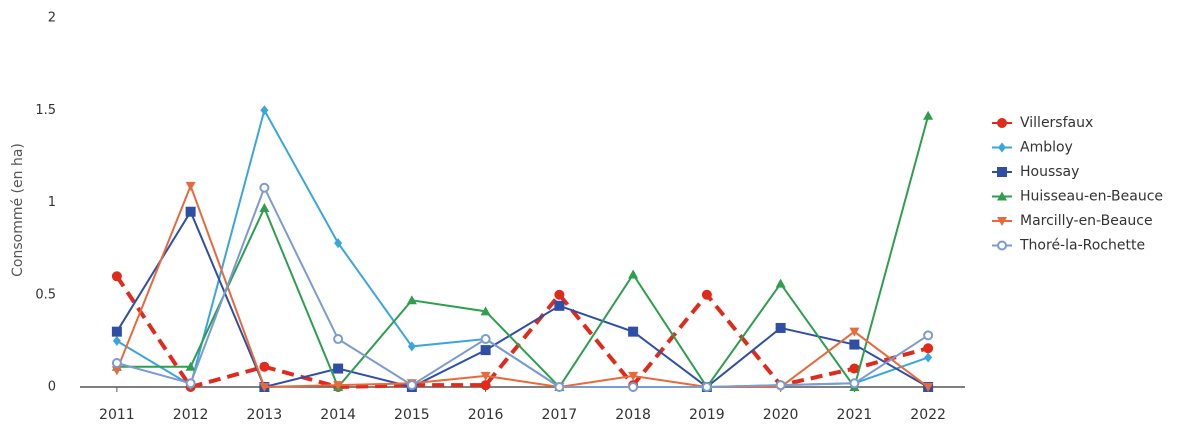 The image size is (1192, 431). I want to click on x-tick-label: 2012, so click(191, 415).